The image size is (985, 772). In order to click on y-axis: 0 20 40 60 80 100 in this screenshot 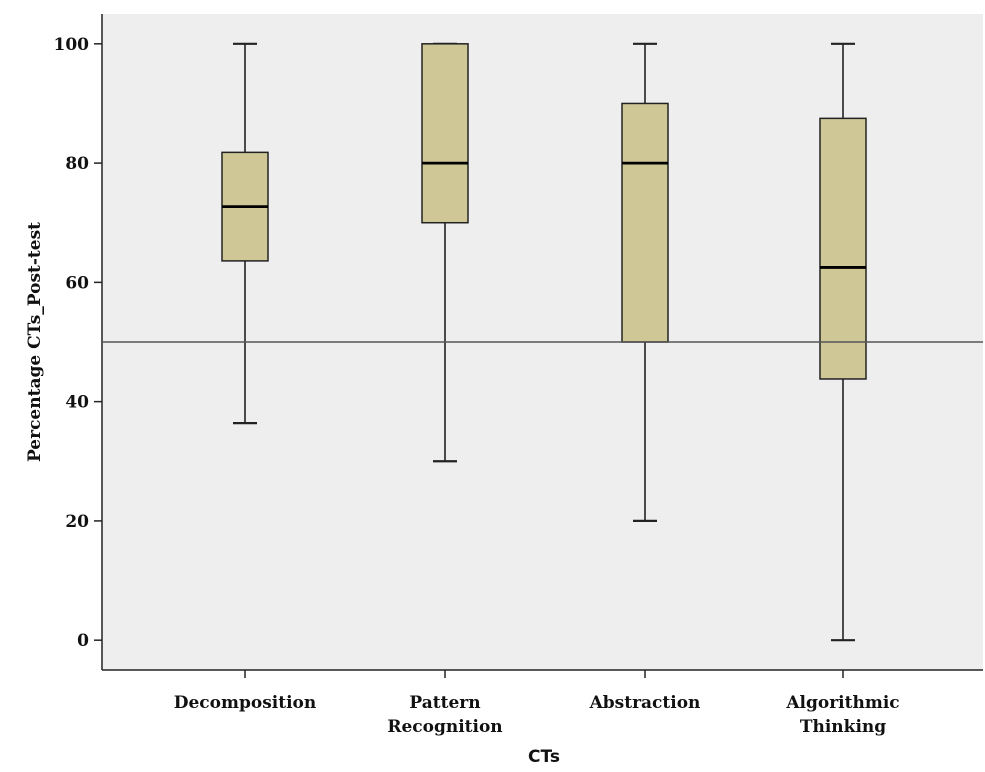, I will do `click(78, 342)`.